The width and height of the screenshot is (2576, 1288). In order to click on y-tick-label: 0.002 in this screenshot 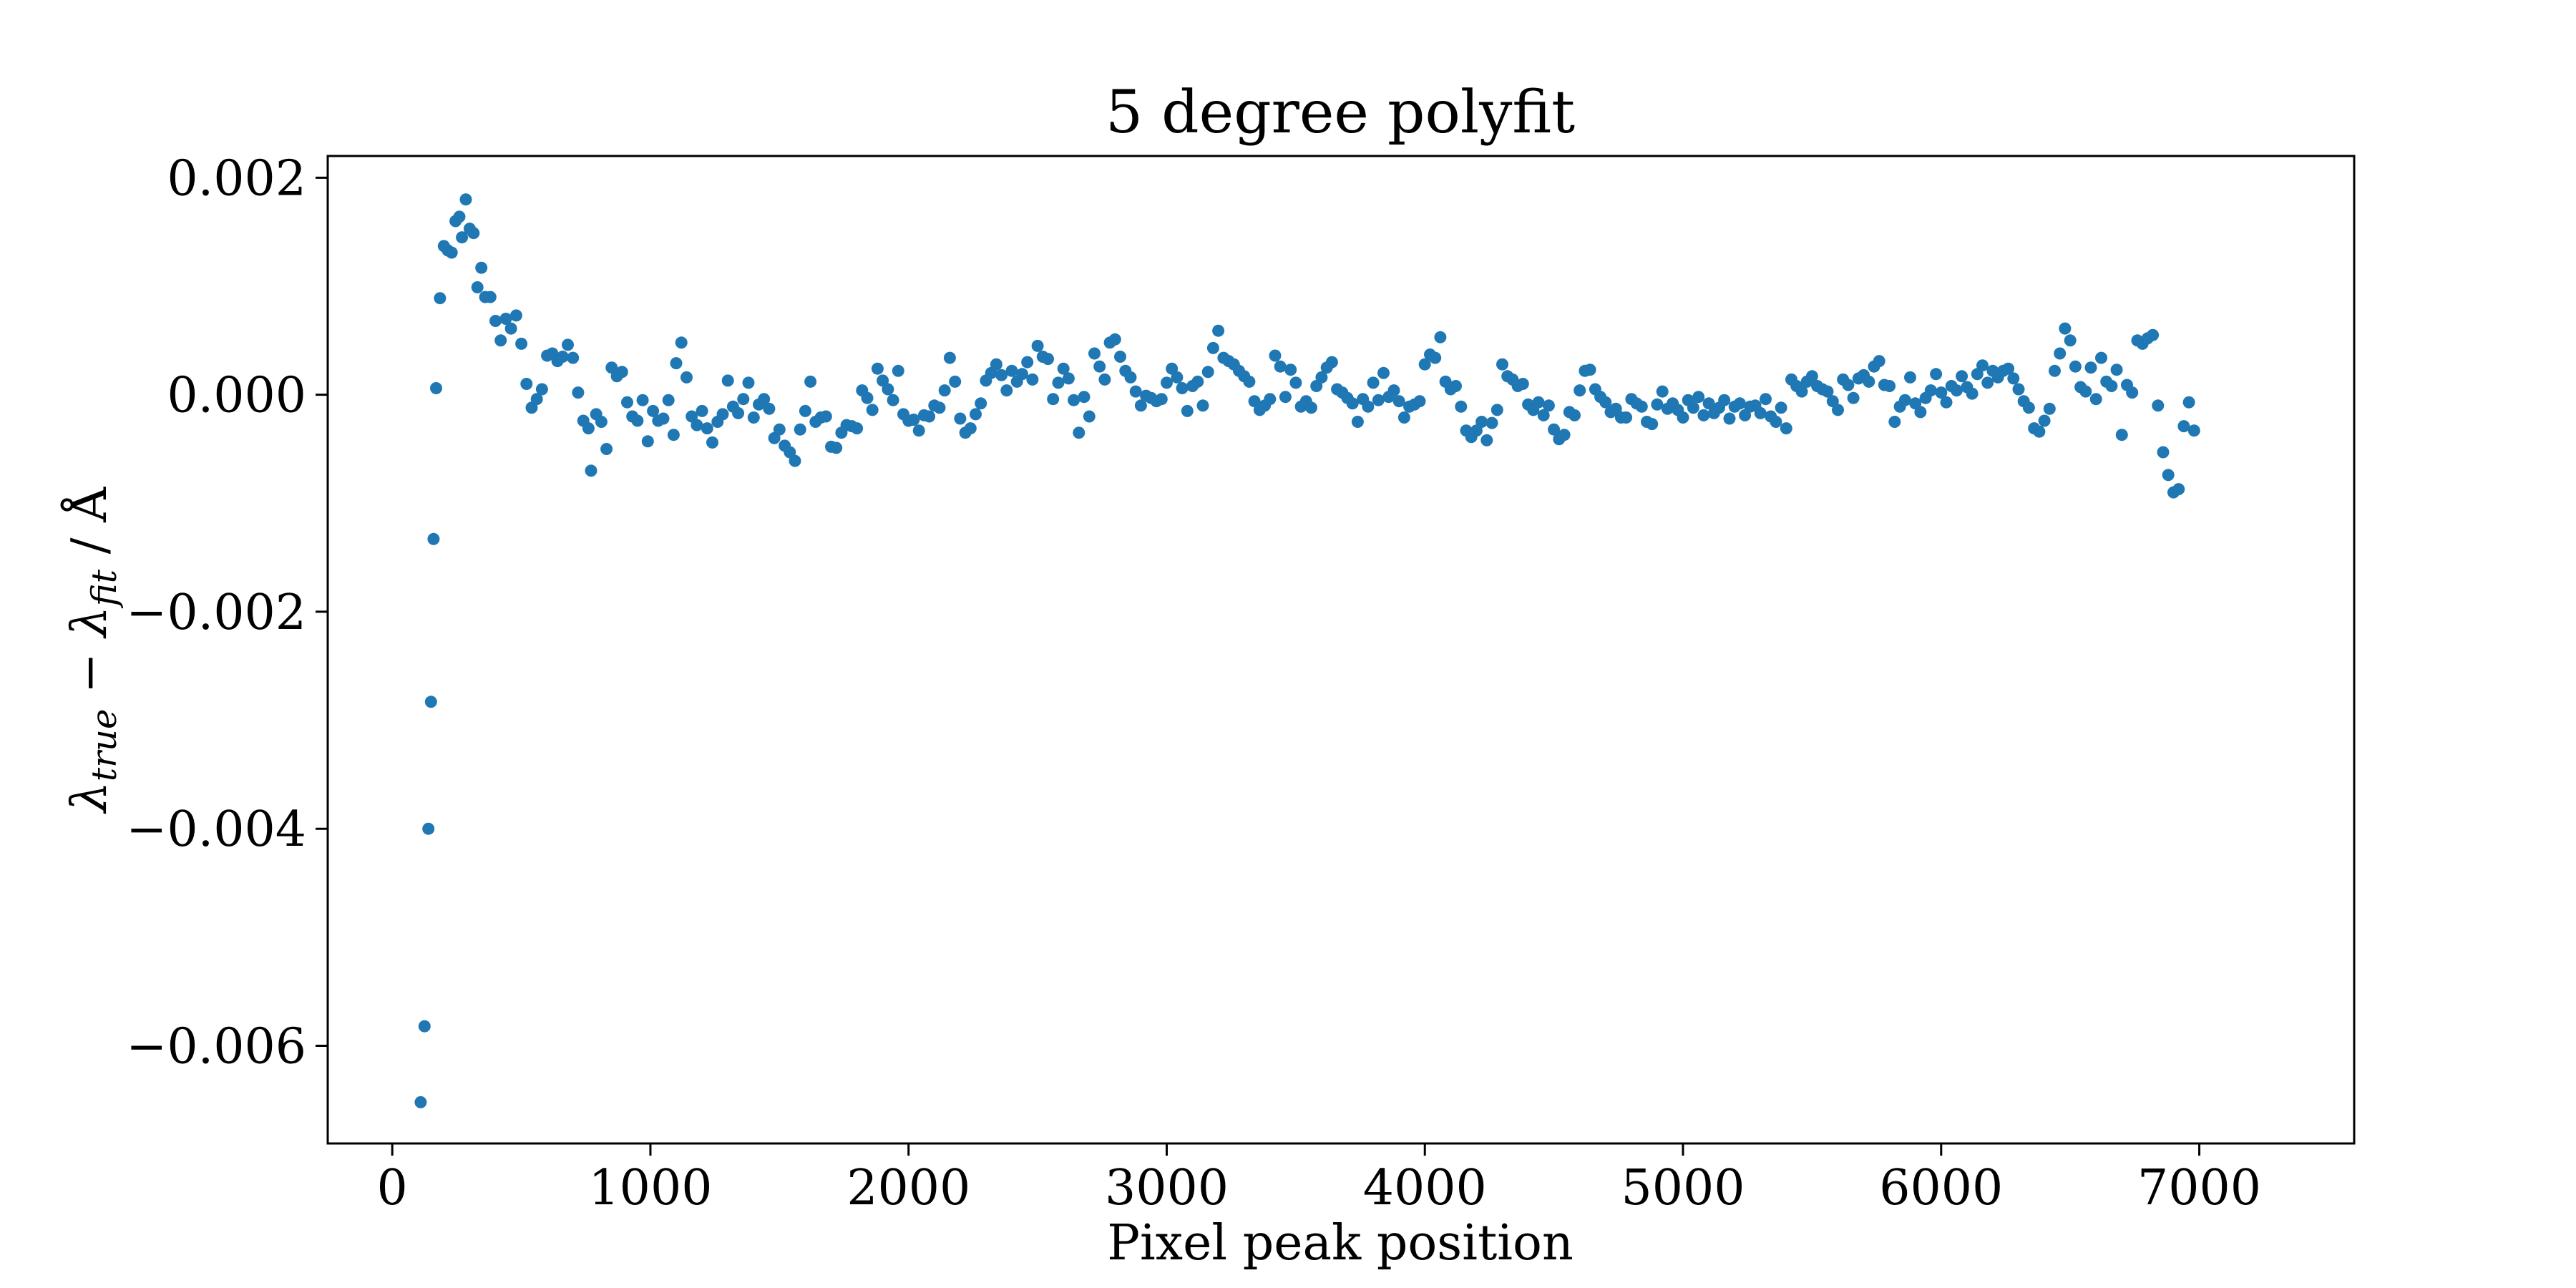, I will do `click(236, 178)`.